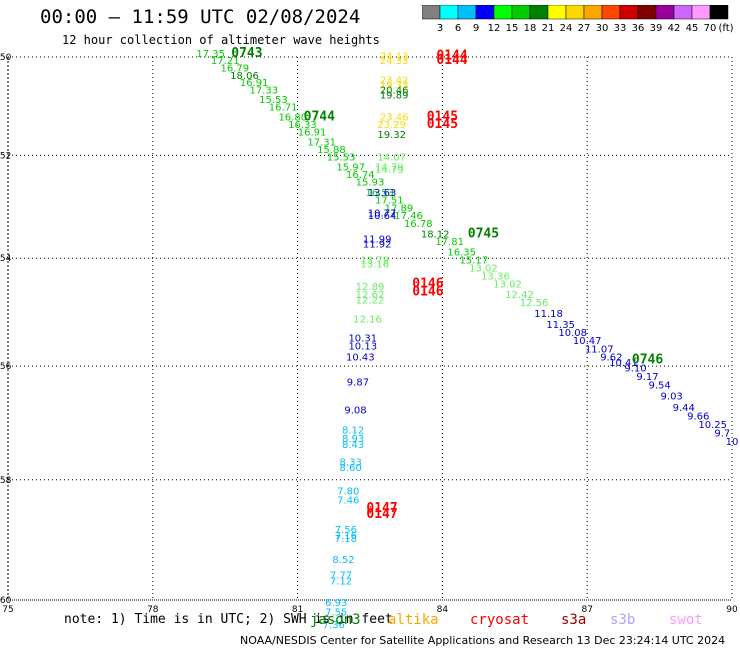 The height and width of the screenshot is (650, 740). What do you see at coordinates (225, 61) in the screenshot?
I see `swh-value-label: 17.21` at bounding box center [225, 61].